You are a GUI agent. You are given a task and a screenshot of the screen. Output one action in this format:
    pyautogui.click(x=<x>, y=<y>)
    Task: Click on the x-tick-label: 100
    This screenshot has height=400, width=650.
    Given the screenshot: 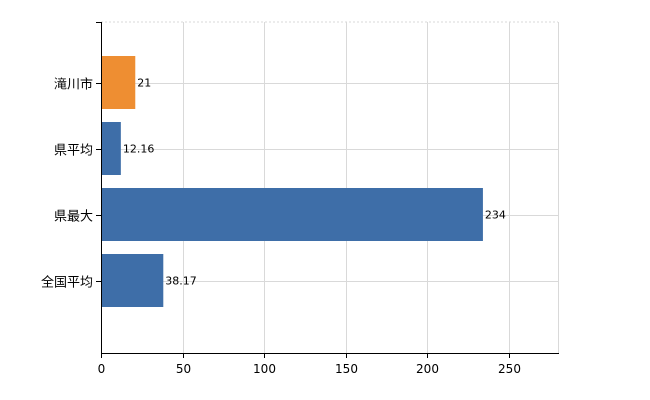 What is the action you would take?
    pyautogui.click(x=264, y=369)
    